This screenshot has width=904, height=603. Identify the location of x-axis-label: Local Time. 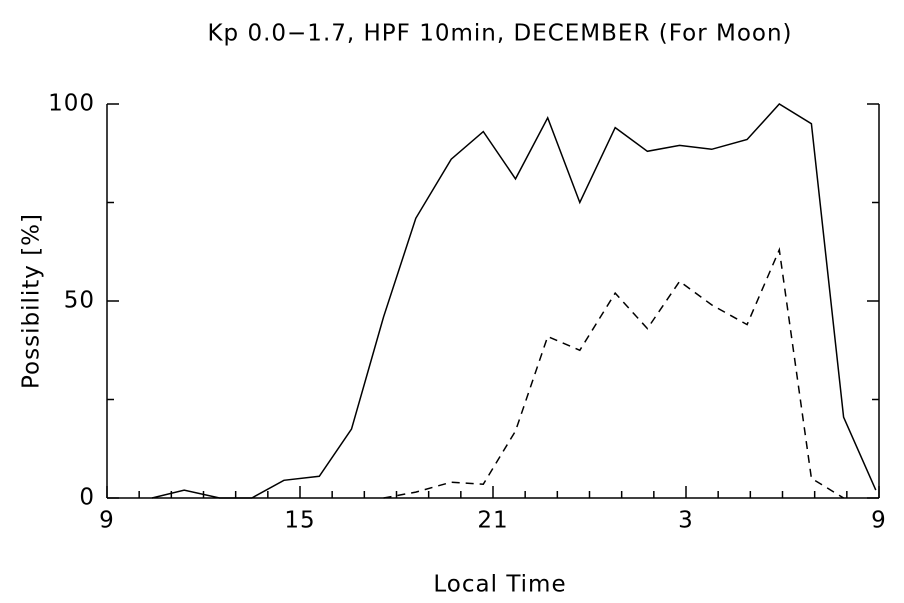
(499, 585).